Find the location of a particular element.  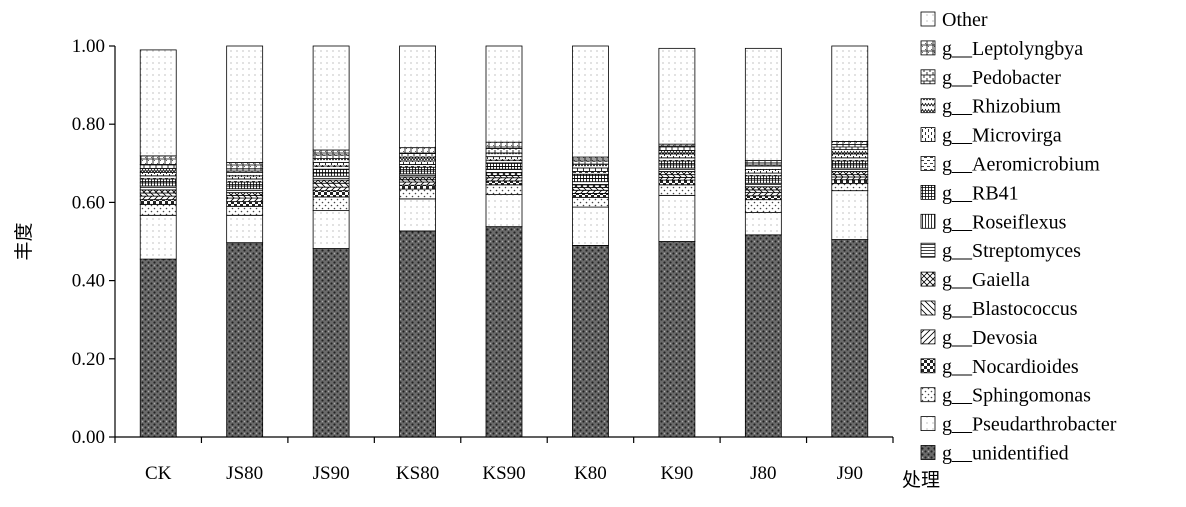

legend-item-g-unidentified: g__unidentified is located at coordinates (994, 454).